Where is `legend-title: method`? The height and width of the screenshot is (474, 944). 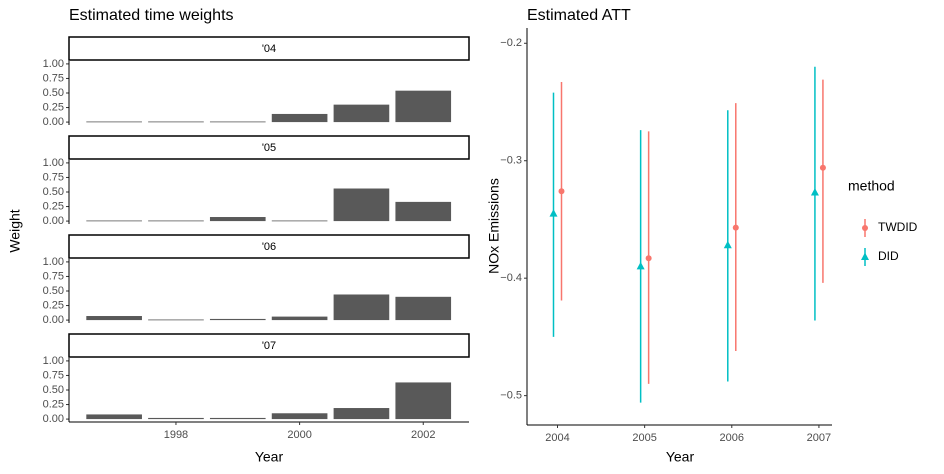 legend-title: method is located at coordinates (871, 186).